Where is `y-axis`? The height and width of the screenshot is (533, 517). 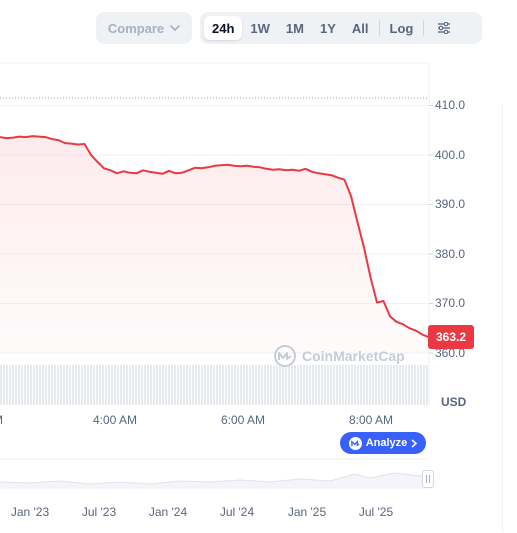 y-axis is located at coordinates (431, 229).